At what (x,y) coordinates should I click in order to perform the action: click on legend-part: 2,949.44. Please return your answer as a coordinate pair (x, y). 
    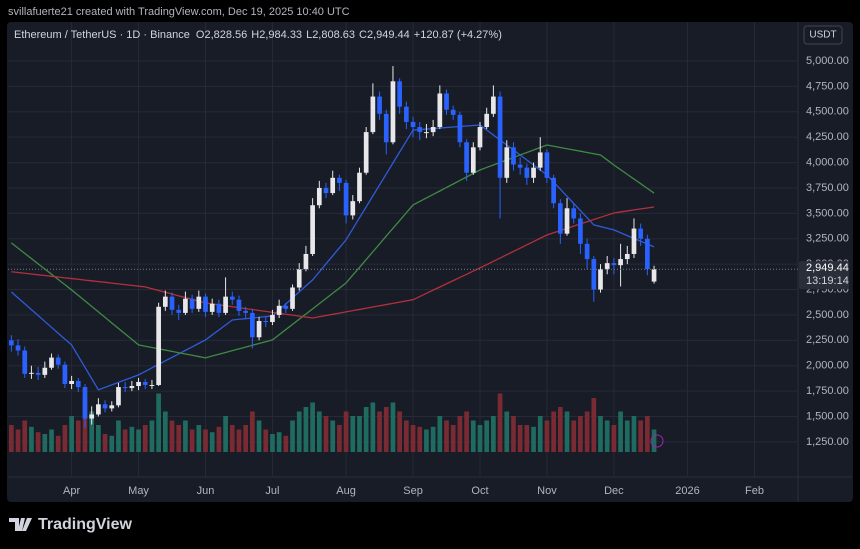
    Looking at the image, I should click on (388, 35).